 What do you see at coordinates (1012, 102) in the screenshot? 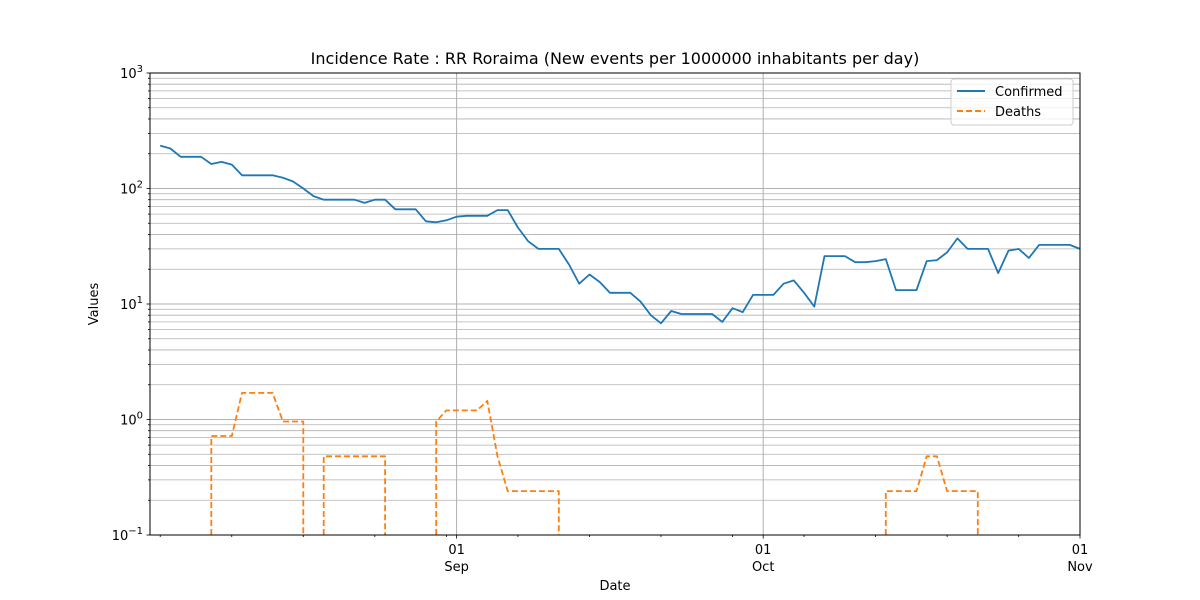
I see `legend: Confirmed Deaths` at bounding box center [1012, 102].